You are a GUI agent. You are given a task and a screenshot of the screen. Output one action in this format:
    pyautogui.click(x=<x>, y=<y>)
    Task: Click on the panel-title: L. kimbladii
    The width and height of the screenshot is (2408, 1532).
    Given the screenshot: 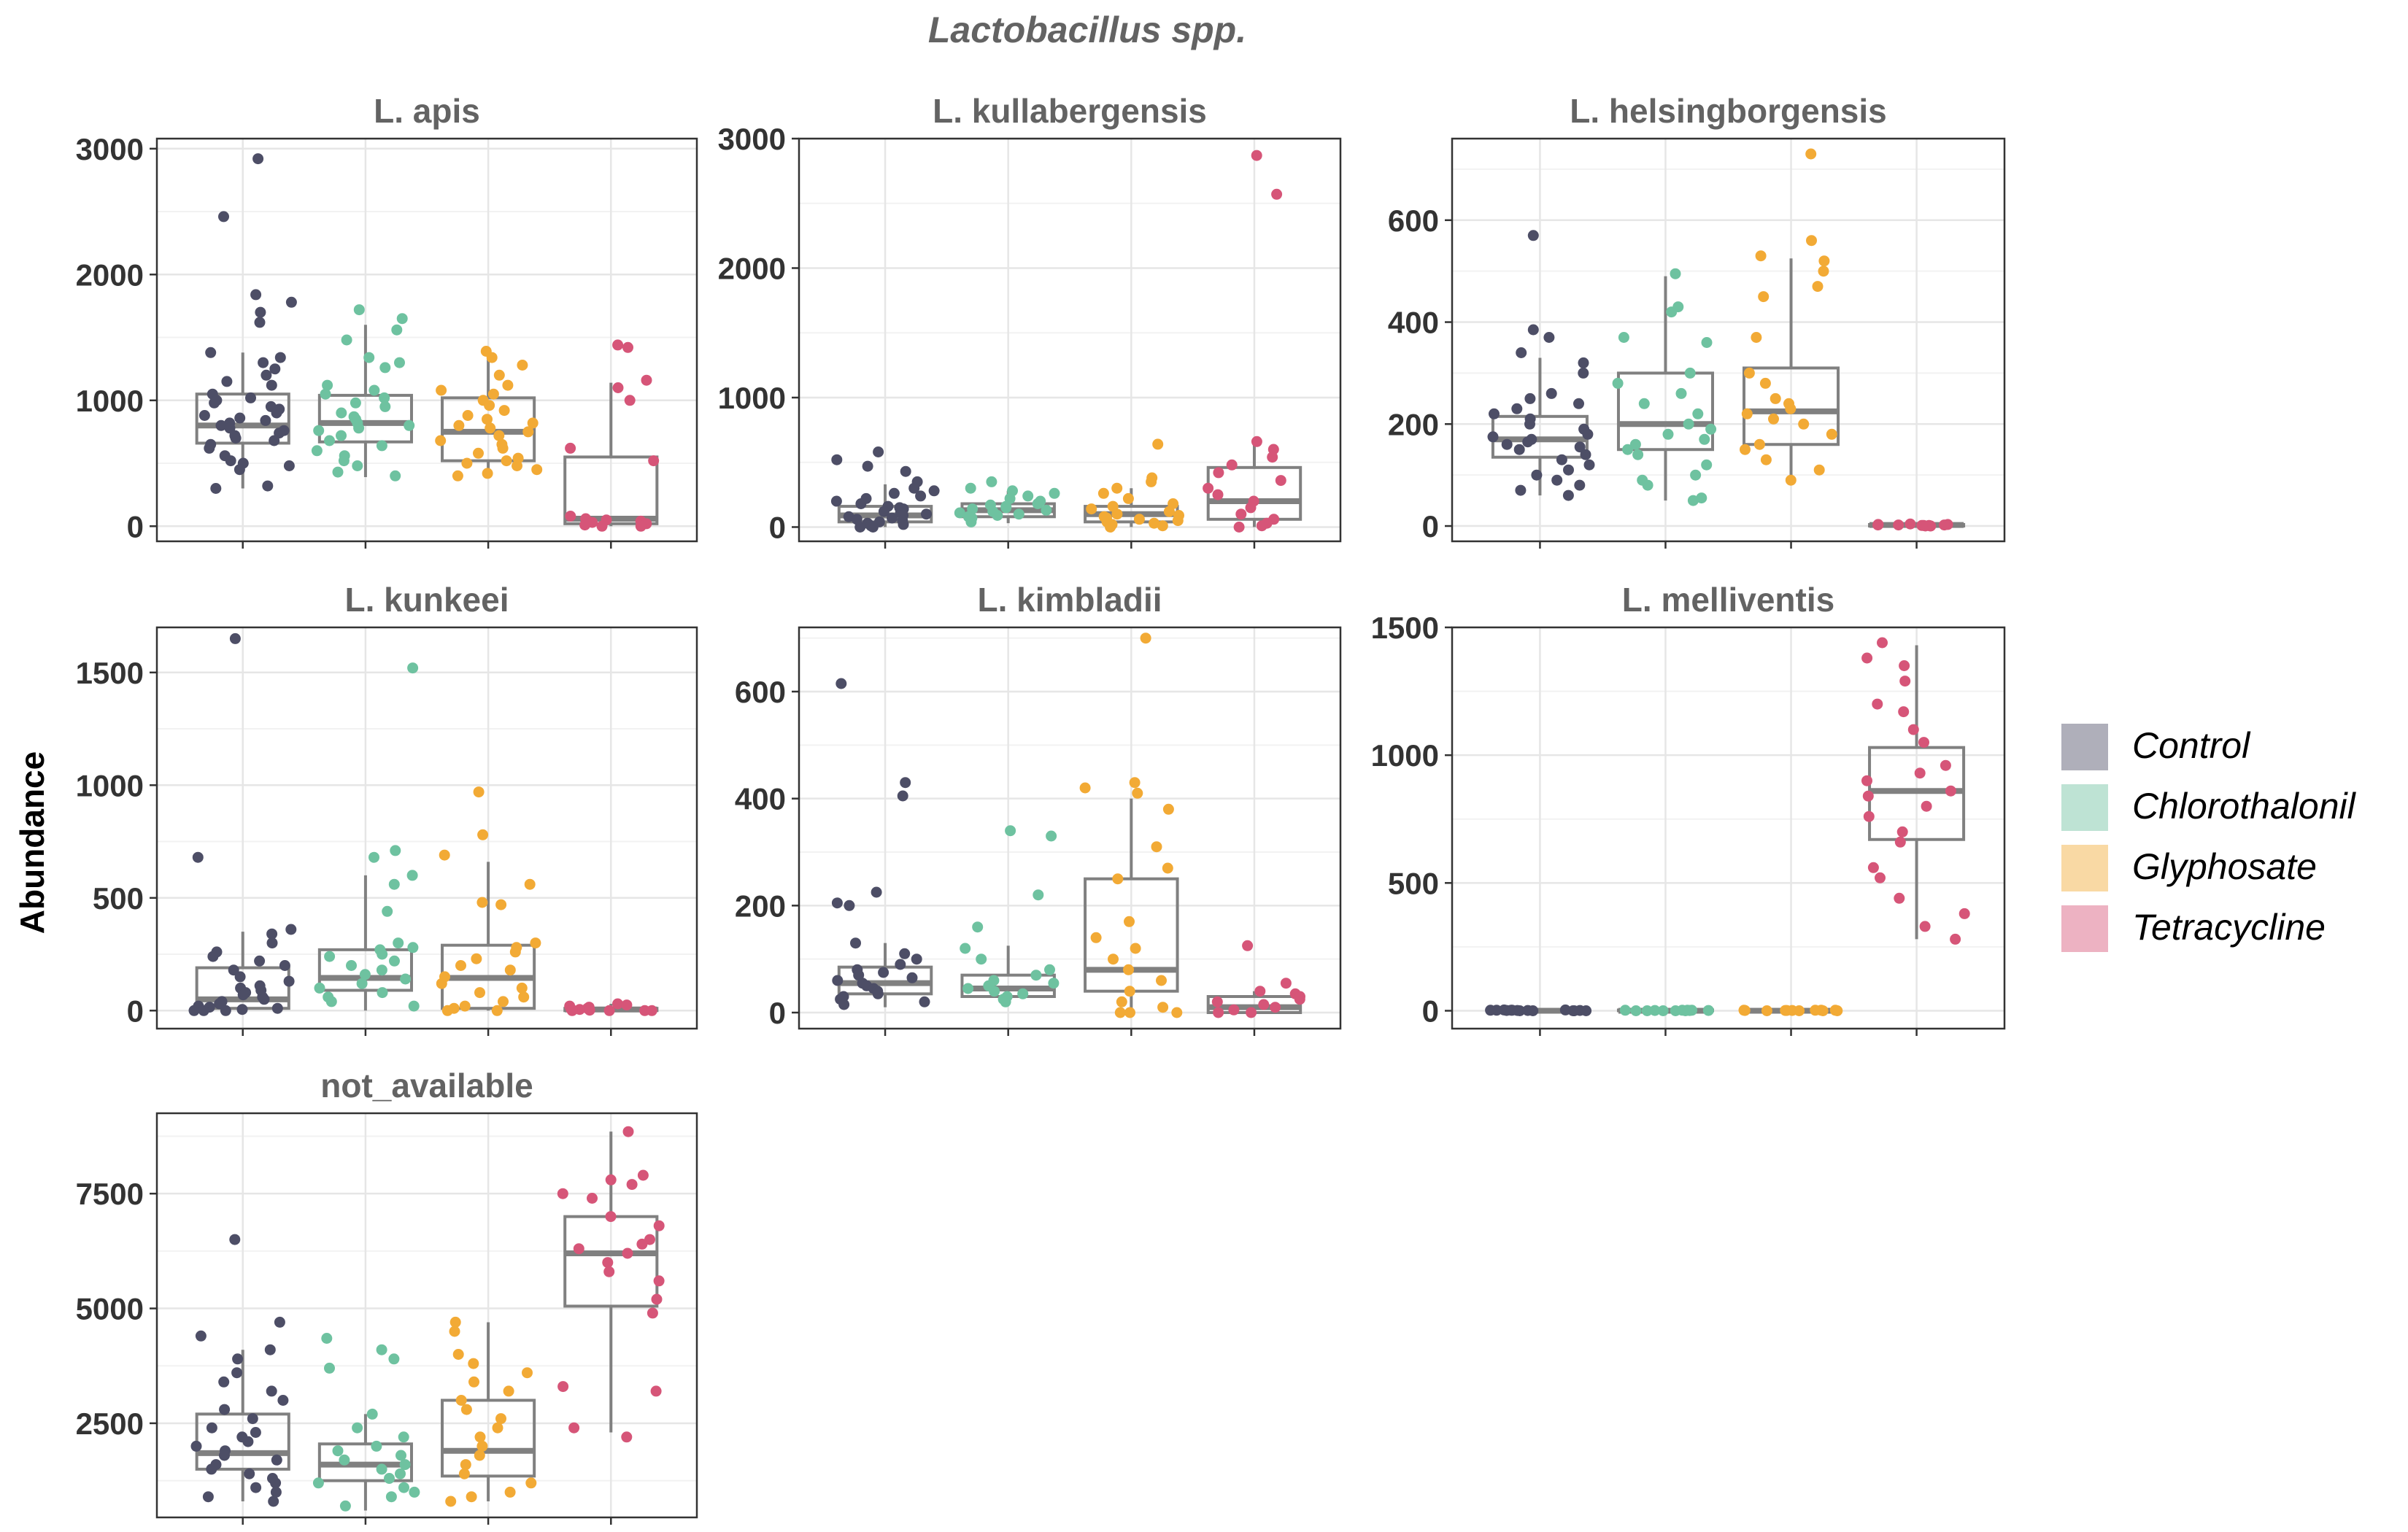 What is the action you would take?
    pyautogui.click(x=1069, y=600)
    